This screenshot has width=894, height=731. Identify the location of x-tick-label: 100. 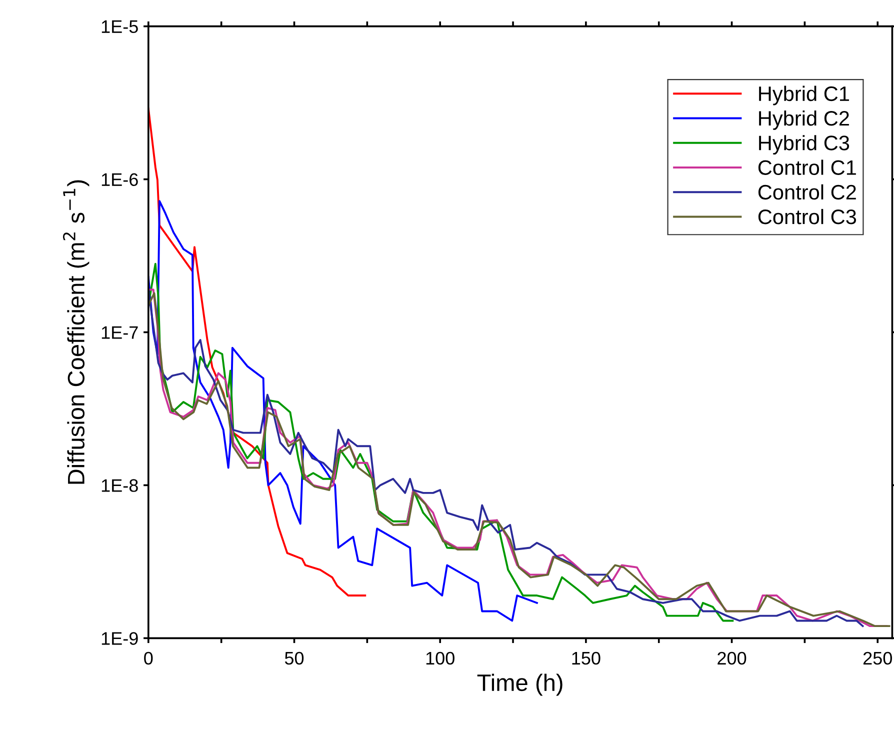
(440, 658).